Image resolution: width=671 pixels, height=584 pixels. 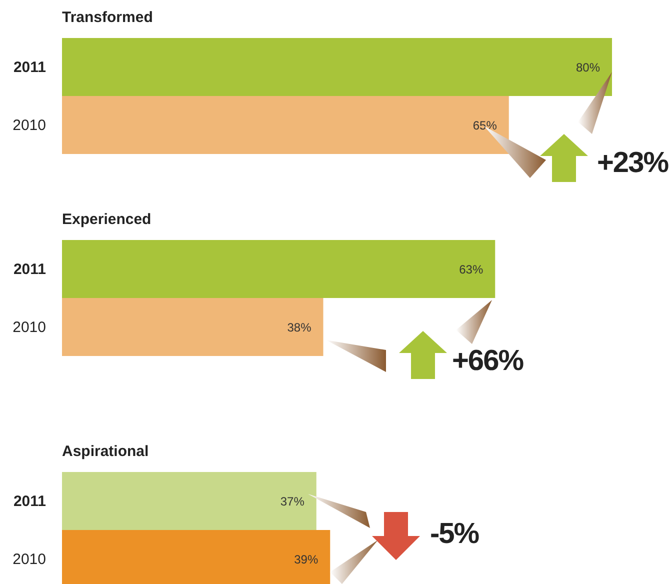 I want to click on data-label: 37%, so click(x=292, y=501).